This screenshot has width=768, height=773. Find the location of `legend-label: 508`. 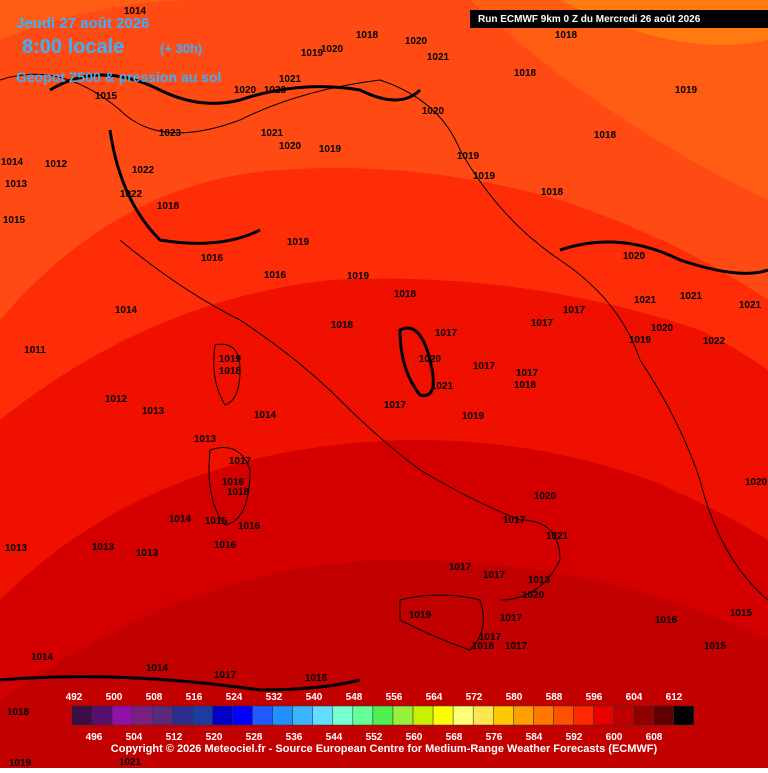

legend-label: 508 is located at coordinates (154, 697).